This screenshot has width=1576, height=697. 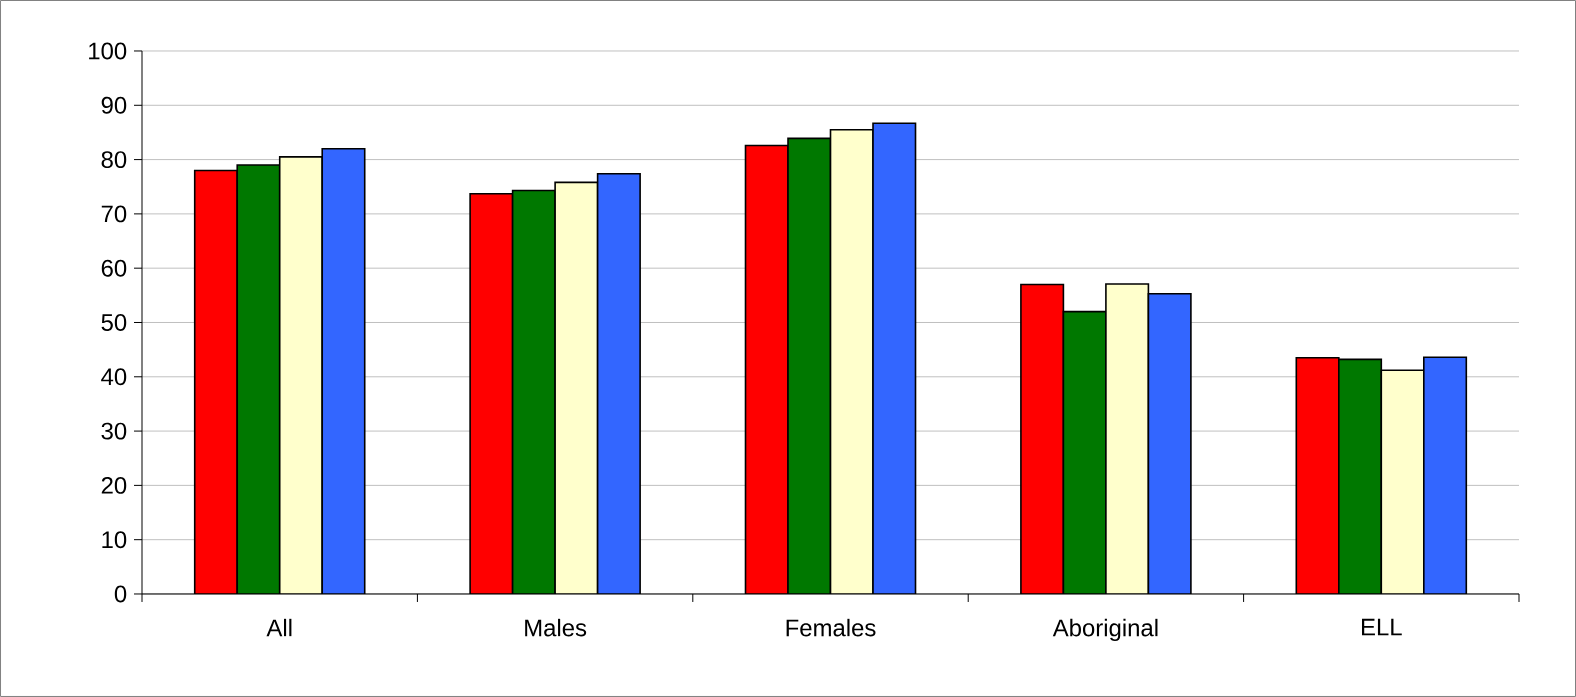 What do you see at coordinates (114, 105) in the screenshot?
I see `y-tick-label: 90` at bounding box center [114, 105].